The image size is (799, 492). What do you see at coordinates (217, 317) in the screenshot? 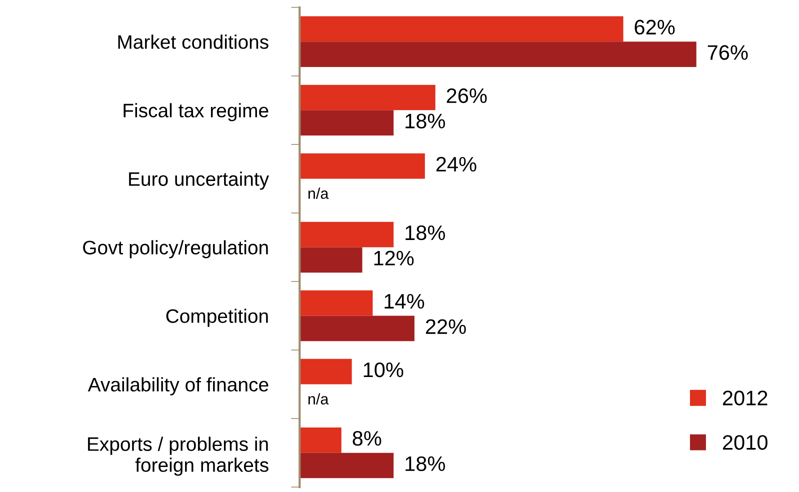
I see `y-tick-label: Competition` at bounding box center [217, 317].